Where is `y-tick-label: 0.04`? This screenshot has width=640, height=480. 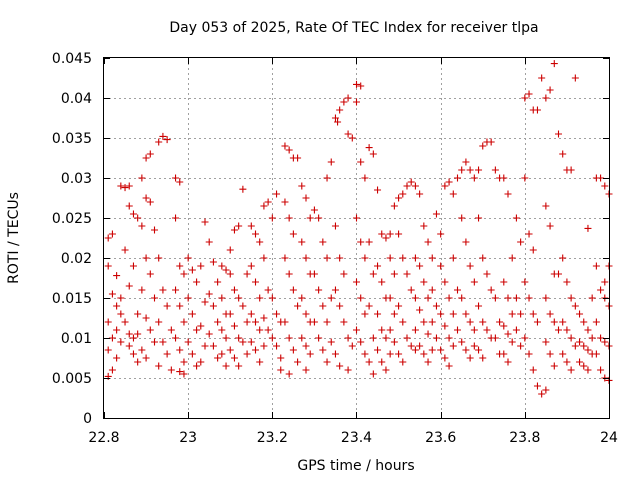
y-tick-label: 0.04 is located at coordinates (76, 99).